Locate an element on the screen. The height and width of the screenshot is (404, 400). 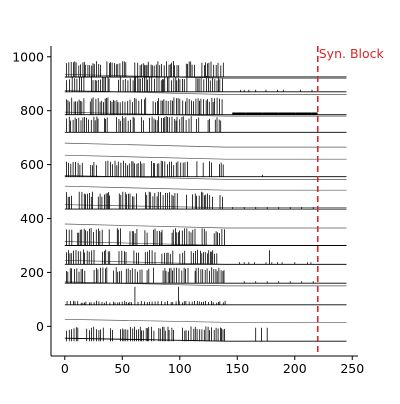
y-tick-label: 800 is located at coordinates (32, 110).